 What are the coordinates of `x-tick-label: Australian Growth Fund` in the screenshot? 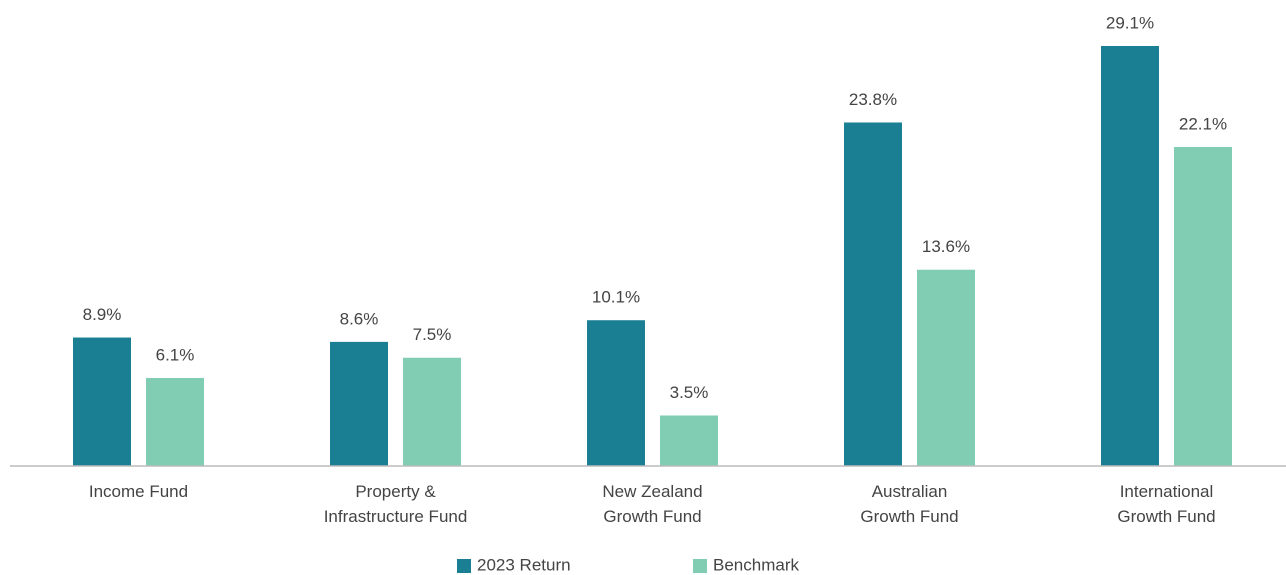 It's located at (909, 504).